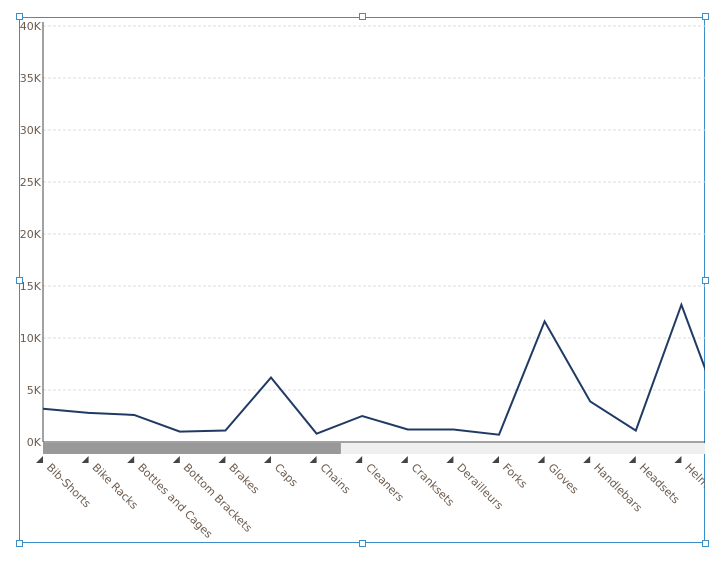  Describe the element at coordinates (19, 280) in the screenshot. I see `resize-handle-left` at that location.